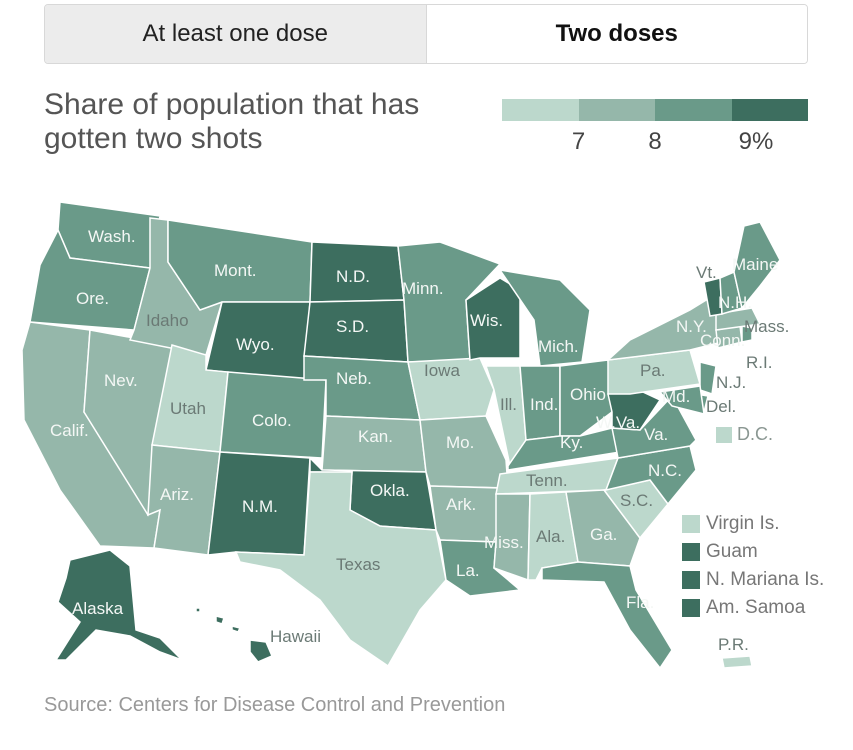 This screenshot has height=750, width=853. I want to click on state-wisconsin, so click(493, 319).